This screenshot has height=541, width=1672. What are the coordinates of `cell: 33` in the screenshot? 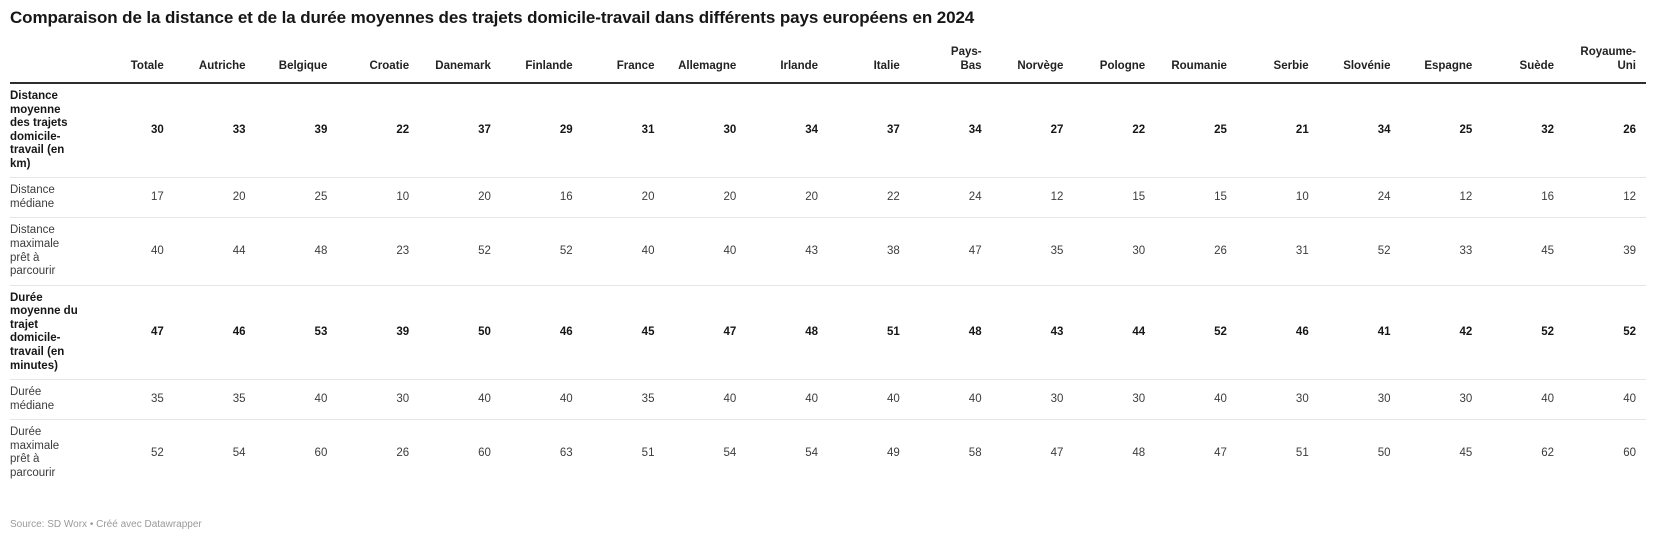 It's located at (1466, 250).